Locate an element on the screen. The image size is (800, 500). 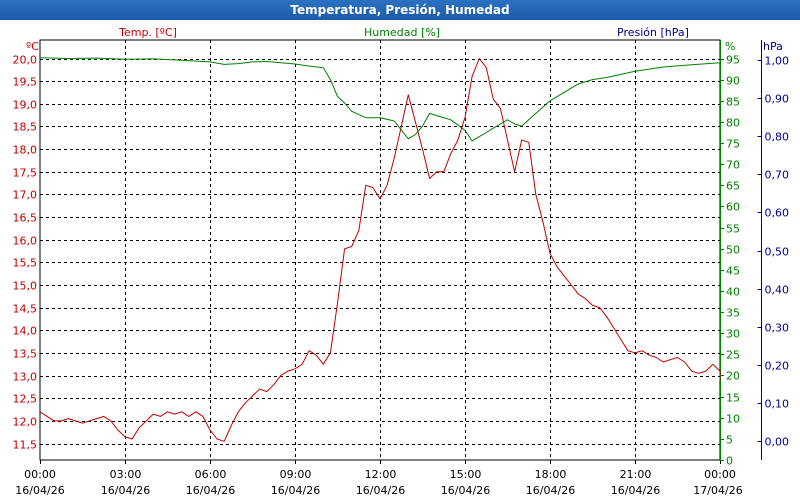
temp-tick-label: 12,5 is located at coordinates (25, 399).